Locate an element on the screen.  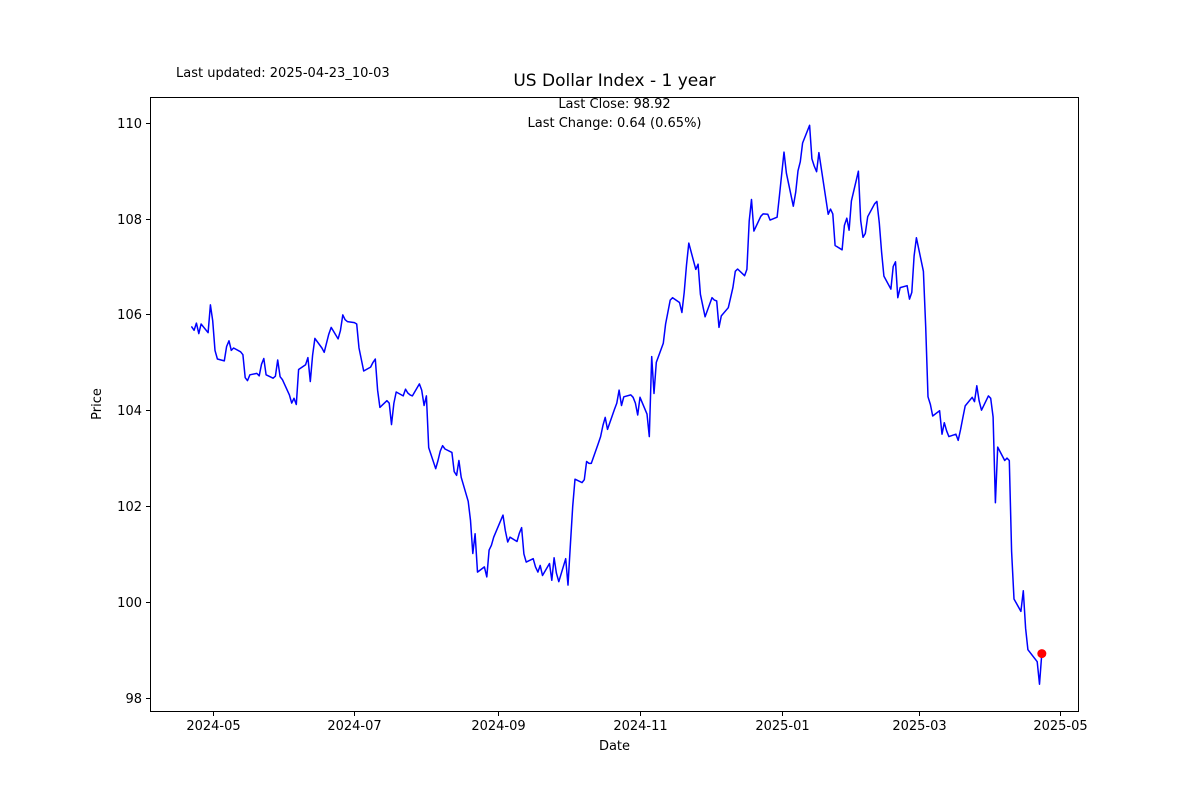
chart-title: US Dollar Index - 1 year is located at coordinates (614, 81).